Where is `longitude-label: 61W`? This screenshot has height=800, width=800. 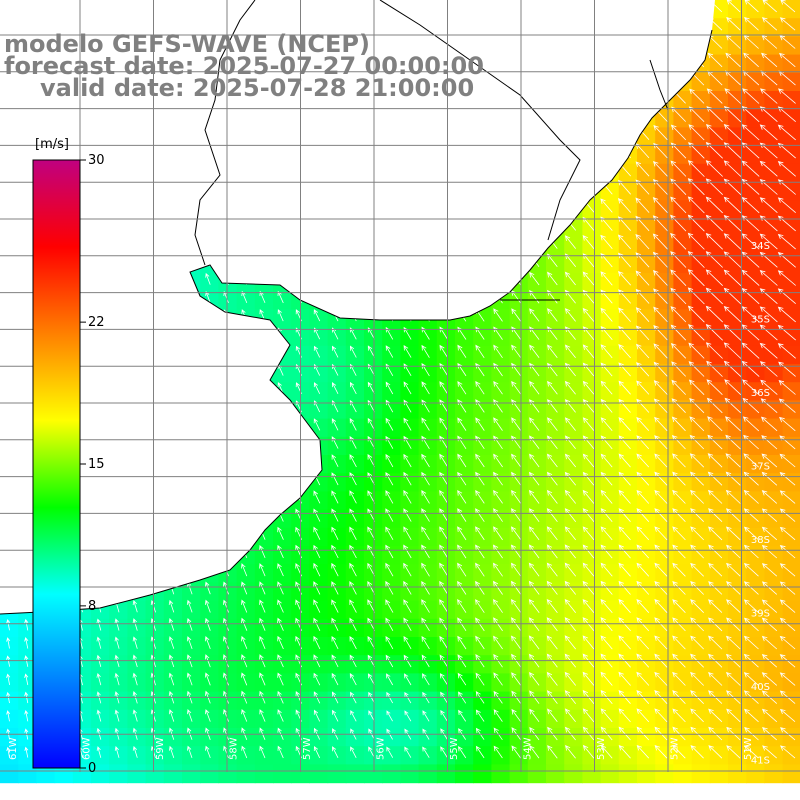 longitude-label: 61W is located at coordinates (13, 748).